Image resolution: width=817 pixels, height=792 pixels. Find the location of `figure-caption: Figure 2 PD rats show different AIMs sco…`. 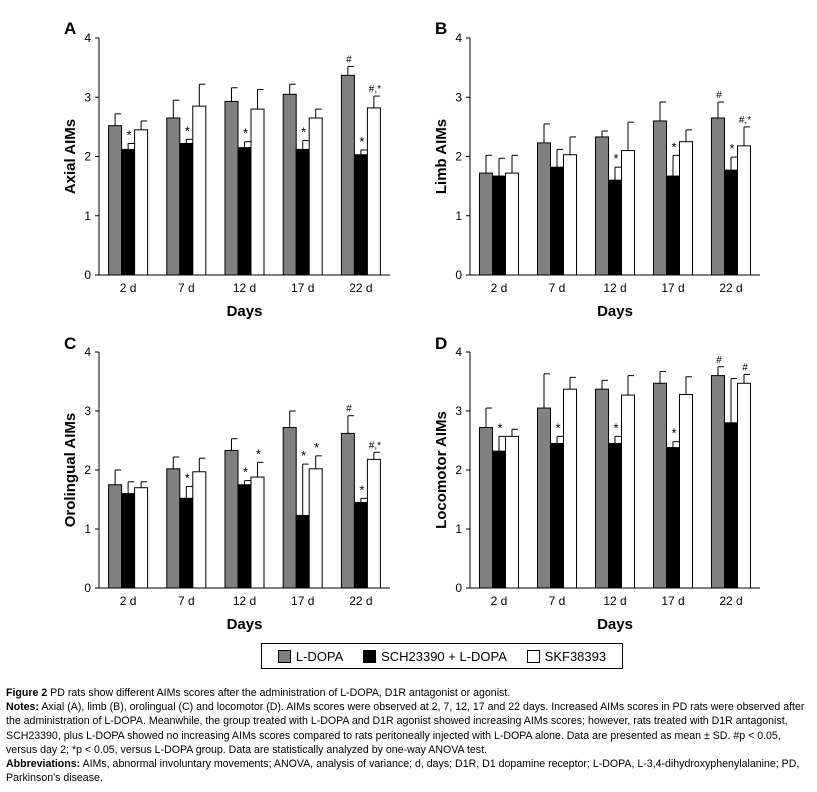

figure-caption: Figure 2 PD rats show different AIMs sco… is located at coordinates (408, 735).